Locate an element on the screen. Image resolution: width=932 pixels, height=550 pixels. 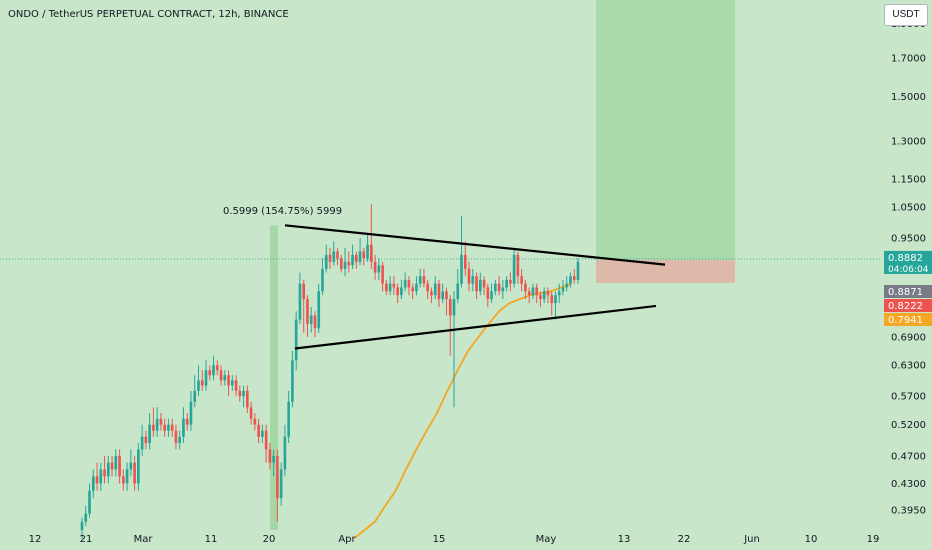
y-tick-label: 1.3000 is located at coordinates (908, 141).